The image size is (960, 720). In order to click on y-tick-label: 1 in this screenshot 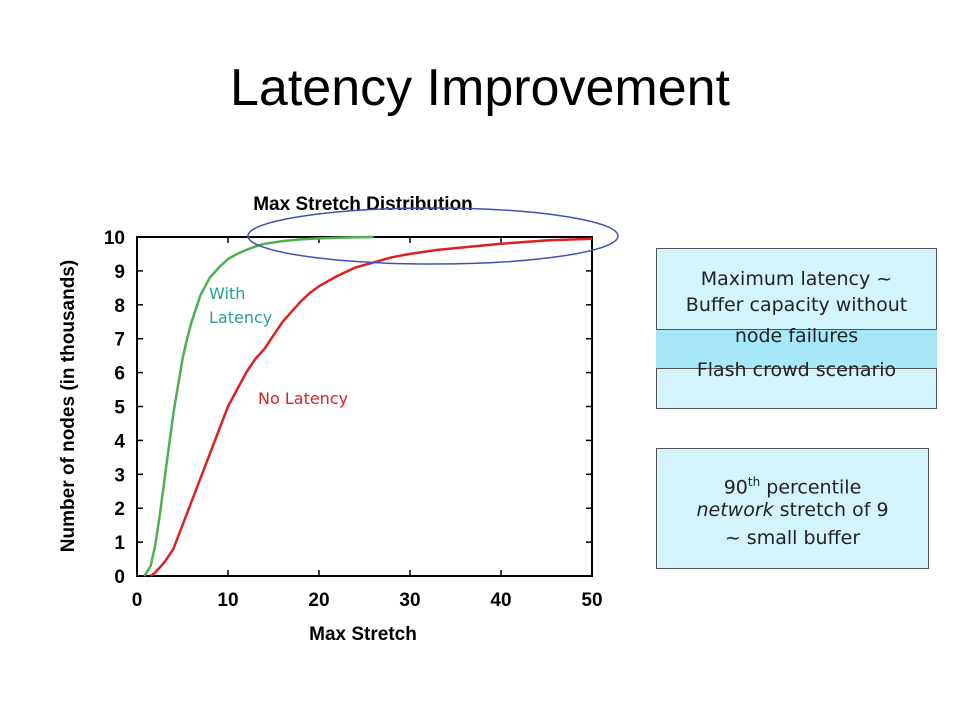, I will do `click(119, 543)`.